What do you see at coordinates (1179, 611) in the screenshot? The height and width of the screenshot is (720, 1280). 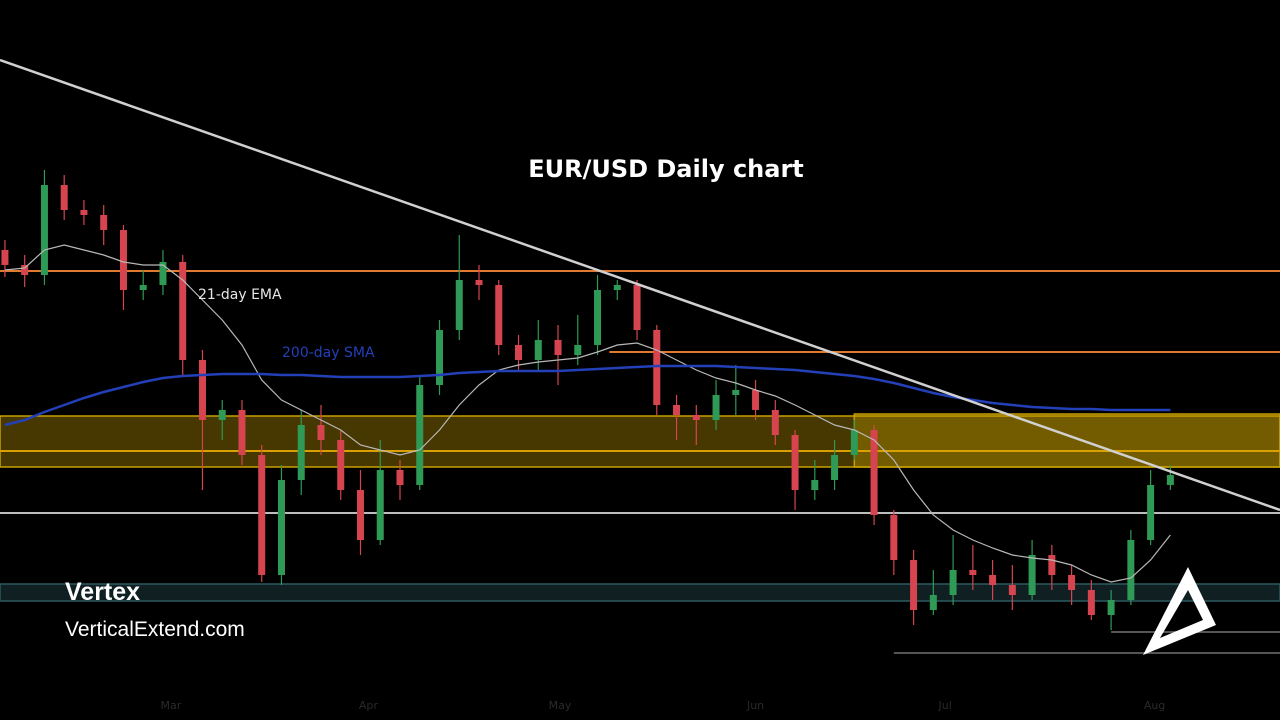 I see `logo` at bounding box center [1179, 611].